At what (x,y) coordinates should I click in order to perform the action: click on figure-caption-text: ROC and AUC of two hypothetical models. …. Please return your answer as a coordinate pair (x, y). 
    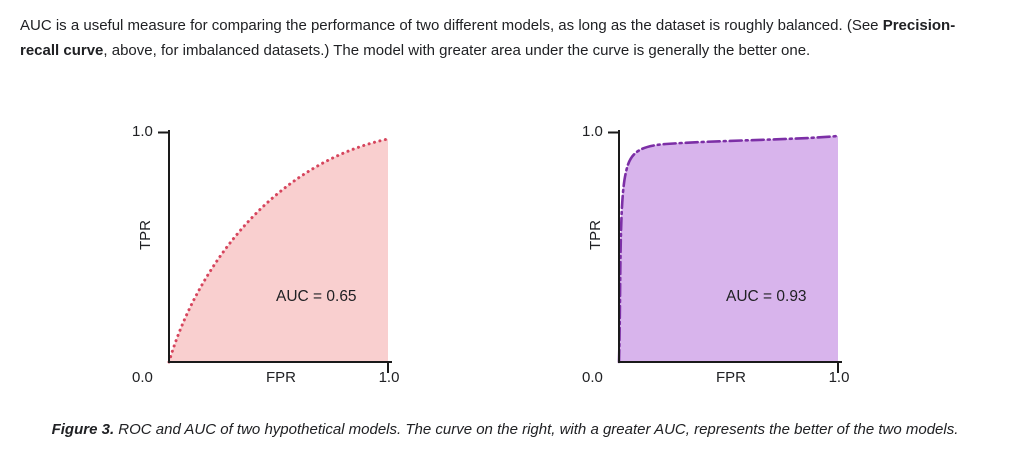
    Looking at the image, I should click on (536, 429).